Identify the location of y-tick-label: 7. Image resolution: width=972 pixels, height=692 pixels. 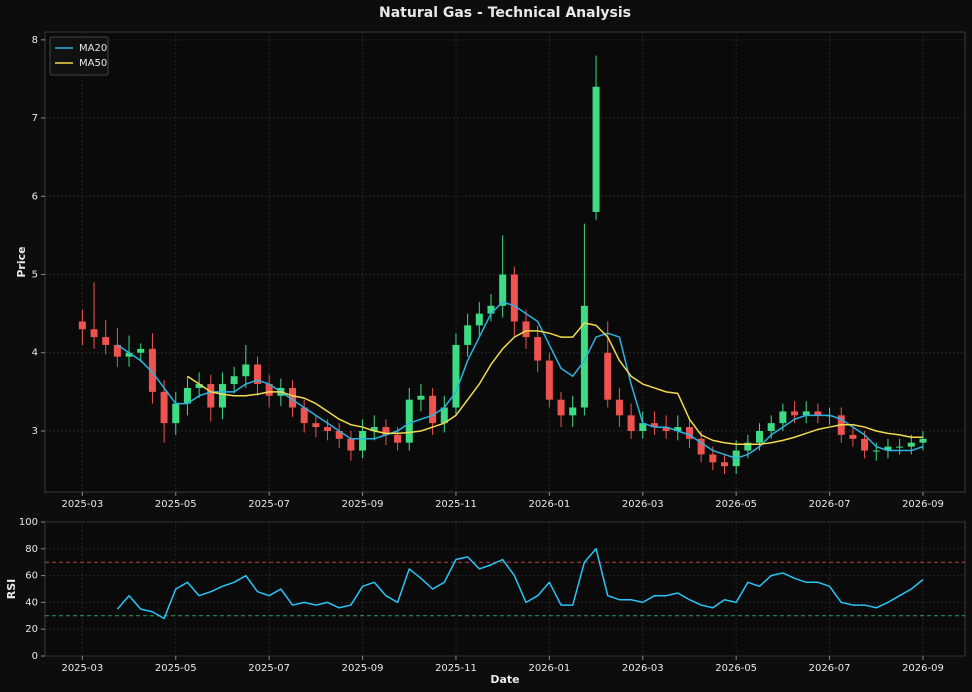
(35, 118).